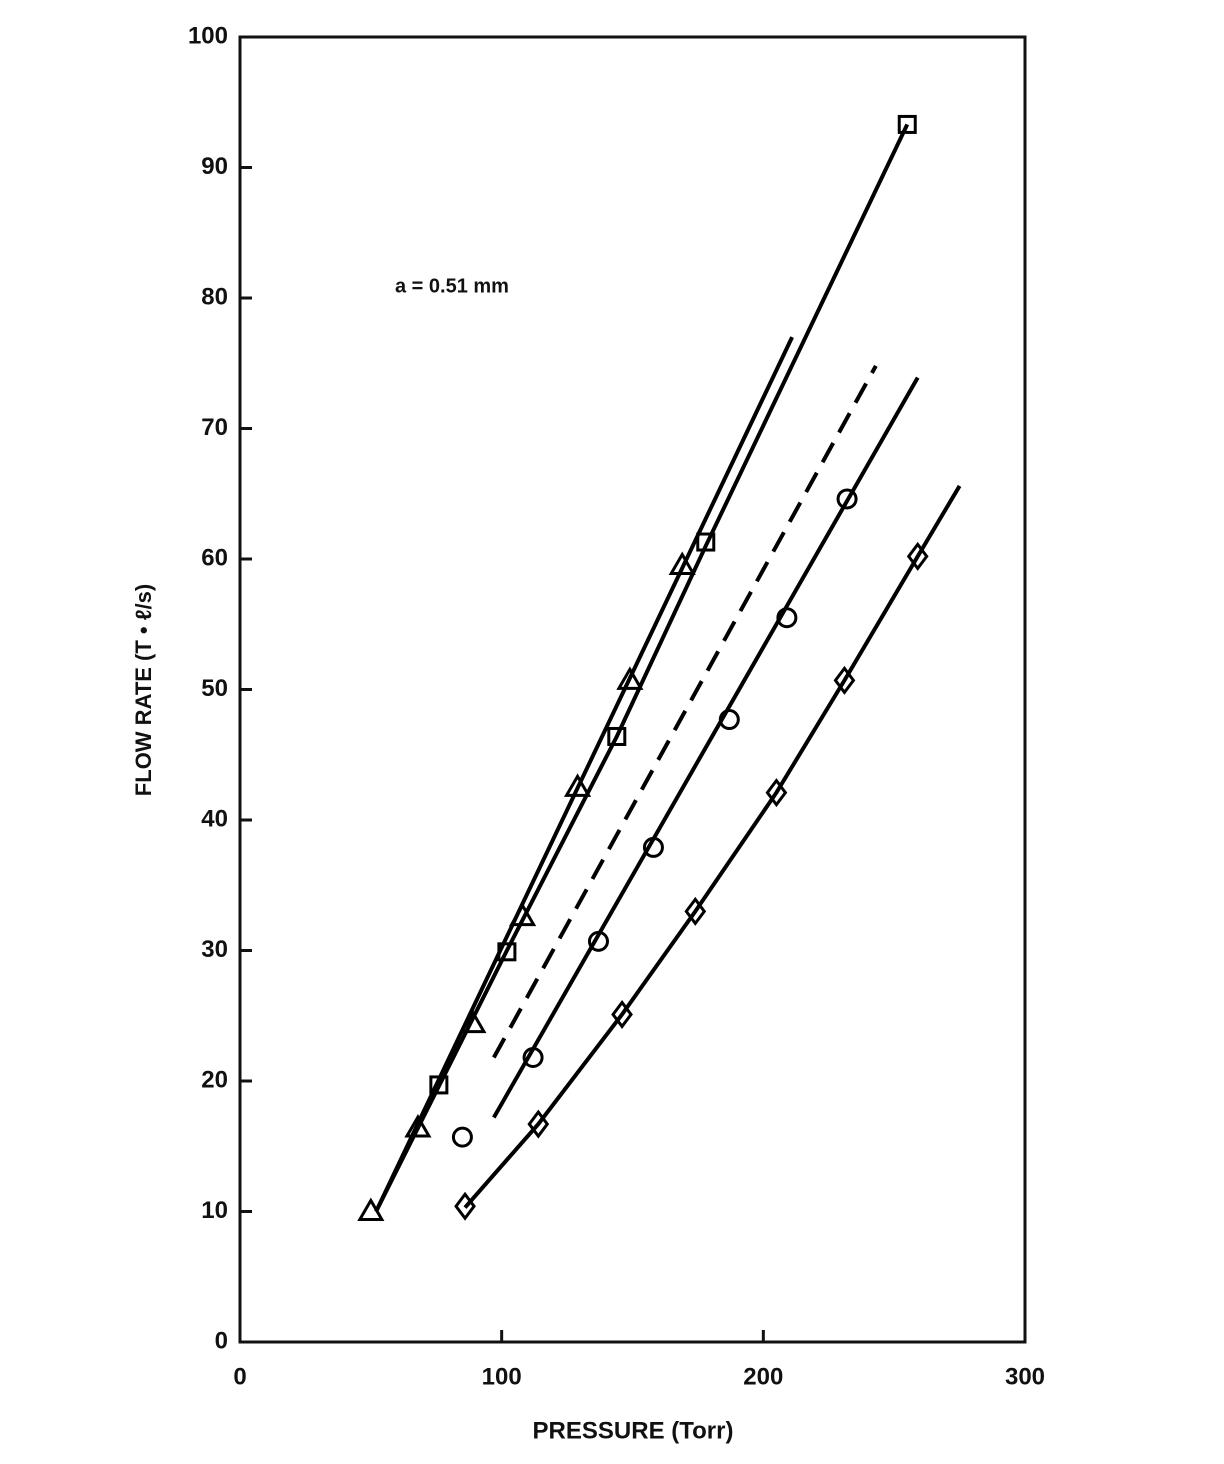 This screenshot has height=1464, width=1224. Describe the element at coordinates (462, 1137) in the screenshot. I see `data-point` at that location.